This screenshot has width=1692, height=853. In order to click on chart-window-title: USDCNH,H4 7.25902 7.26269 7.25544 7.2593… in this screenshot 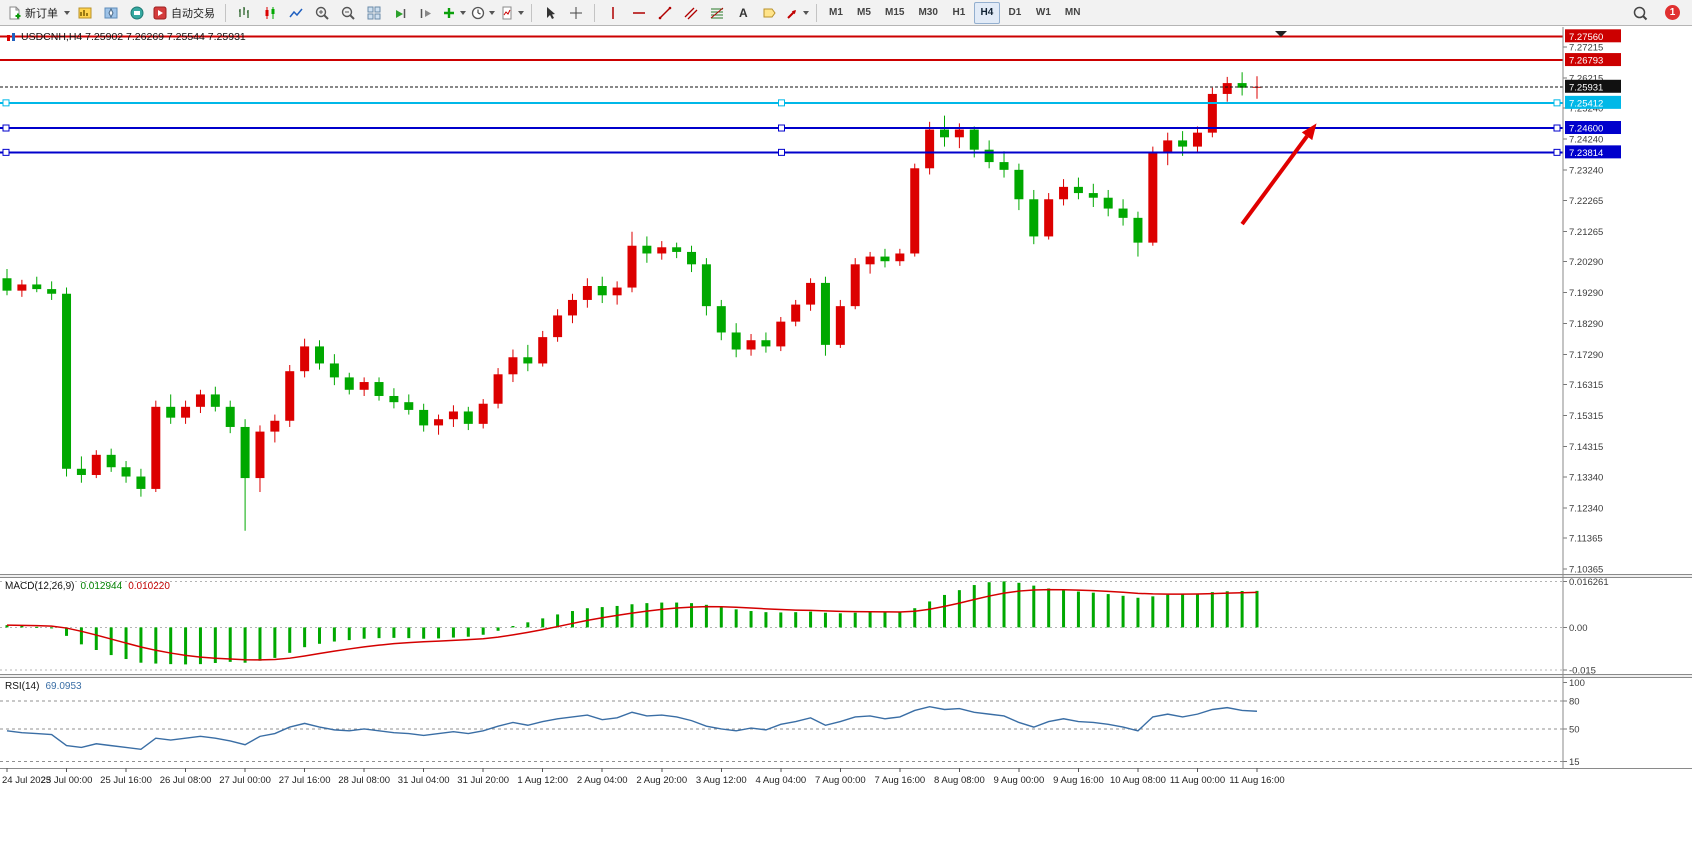, I will do `click(126, 37)`.